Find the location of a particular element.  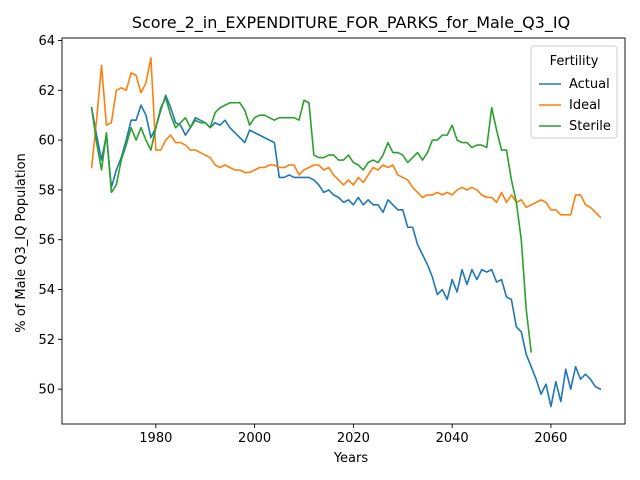

x-tick-label: 2020 is located at coordinates (353, 438).